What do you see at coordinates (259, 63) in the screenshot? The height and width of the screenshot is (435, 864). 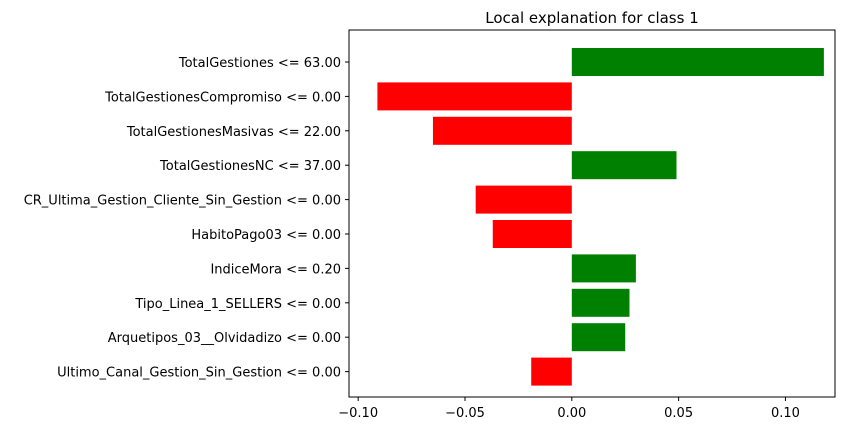 I see `y-tick-label: TotalGestiones <= 63.00` at bounding box center [259, 63].